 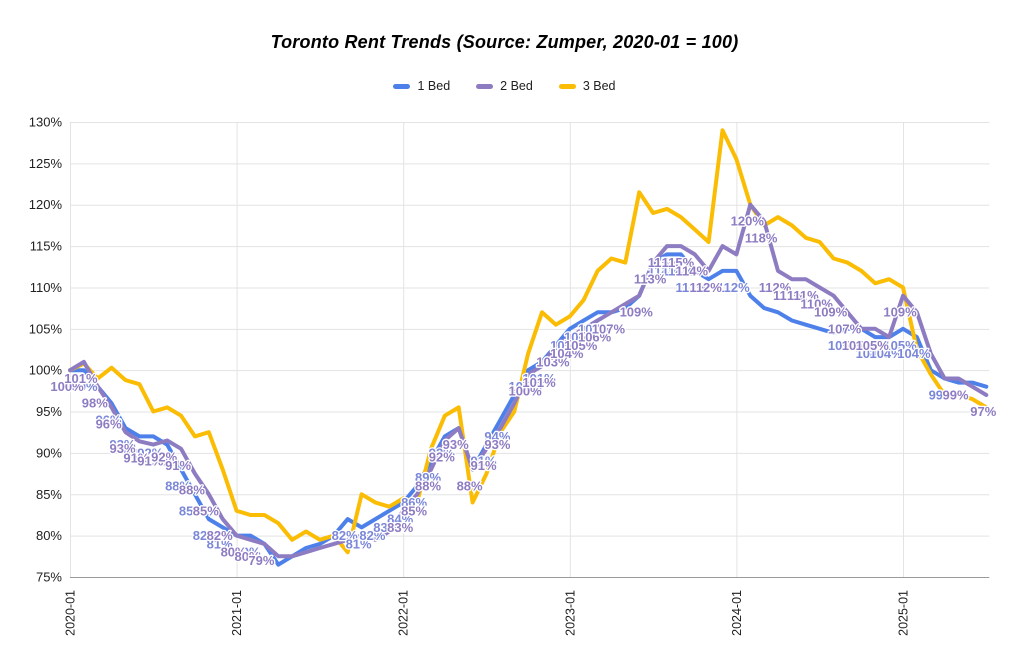 I want to click on data-label-1-bed: 101%, so click(x=539, y=378).